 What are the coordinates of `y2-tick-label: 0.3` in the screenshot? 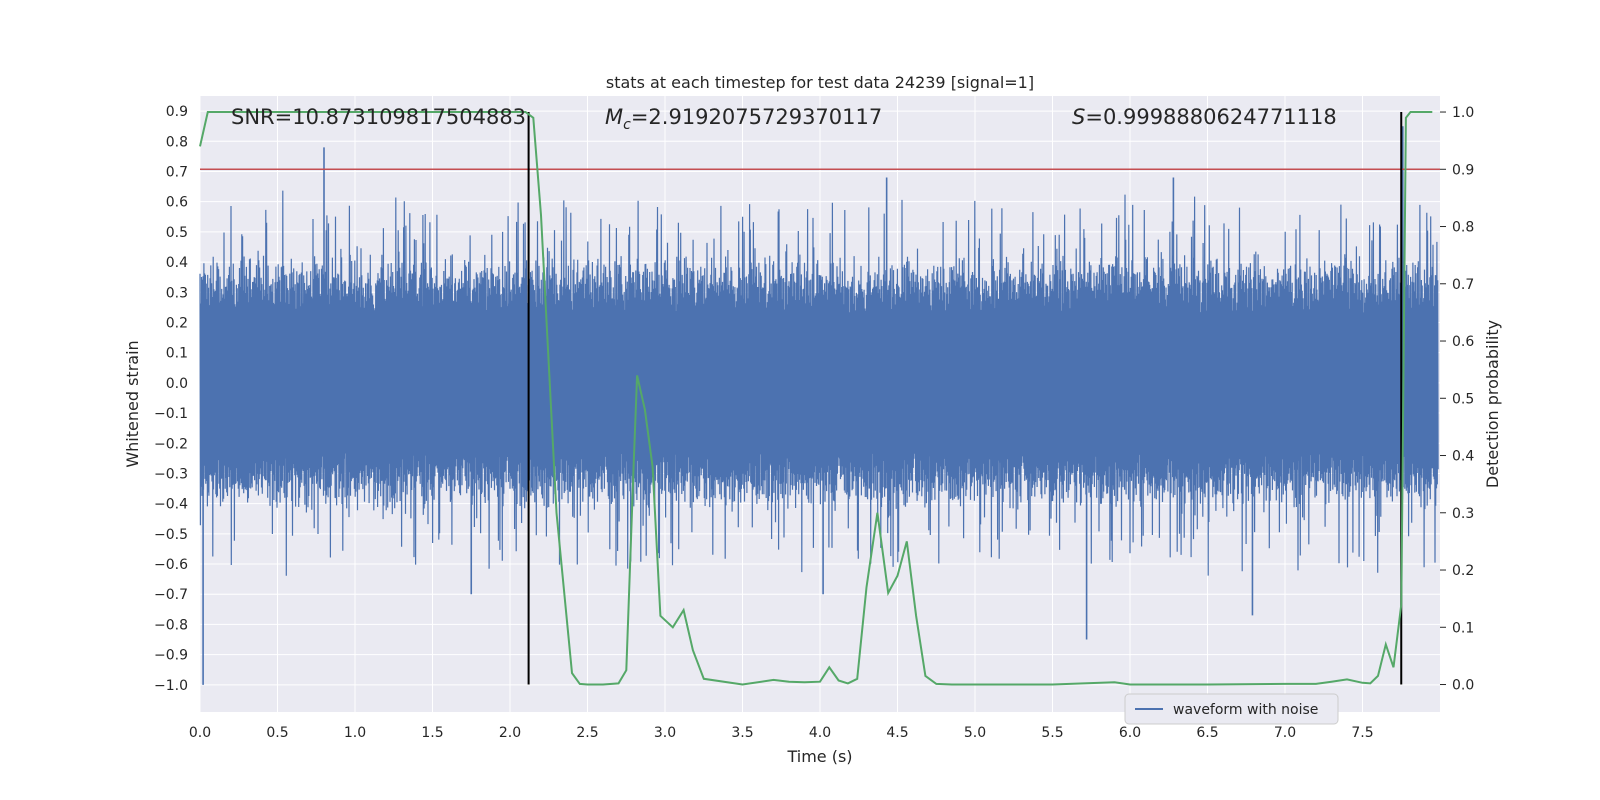 It's located at (1463, 514).